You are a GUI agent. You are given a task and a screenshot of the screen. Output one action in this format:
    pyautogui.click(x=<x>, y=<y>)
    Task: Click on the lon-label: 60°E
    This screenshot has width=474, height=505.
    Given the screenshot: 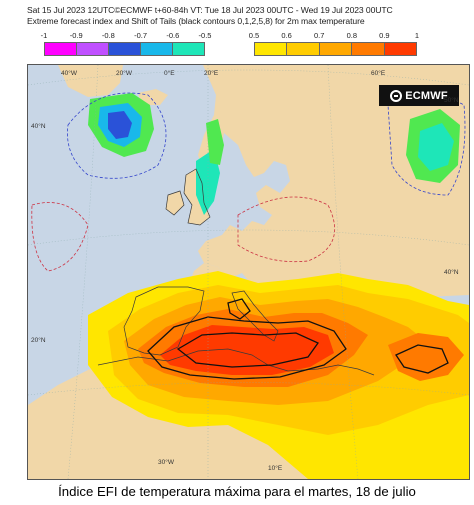 What is the action you would take?
    pyautogui.click(x=378, y=73)
    